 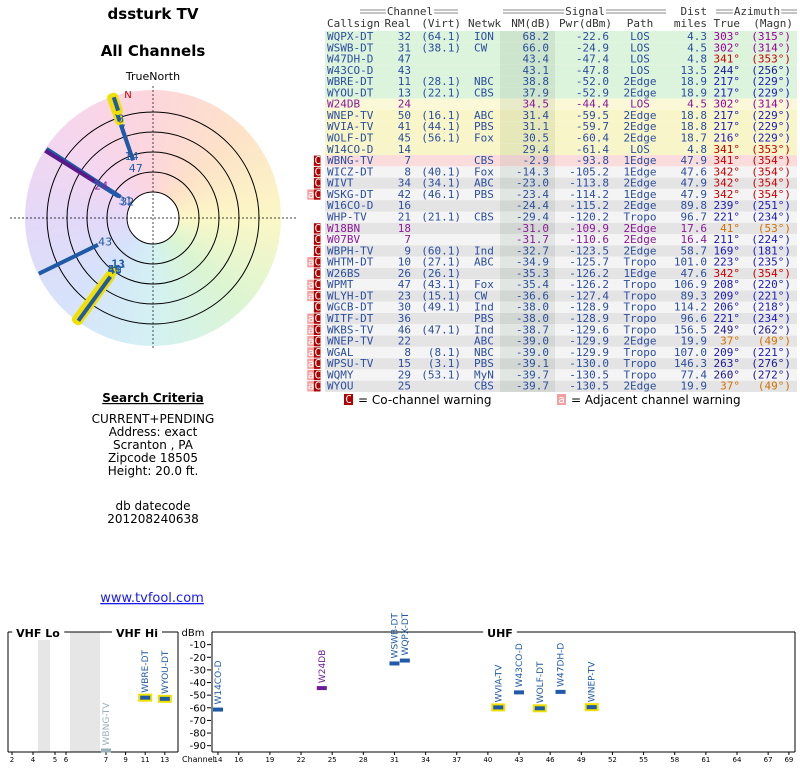 What do you see at coordinates (771, 329) in the screenshot?
I see `table-cell: (262°)` at bounding box center [771, 329].